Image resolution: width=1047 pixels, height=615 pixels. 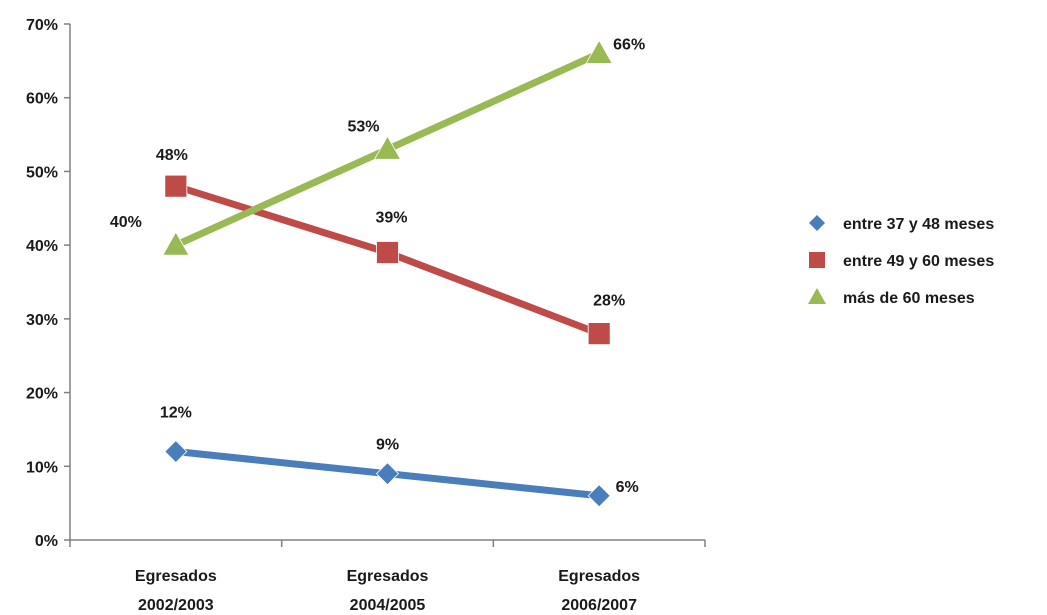 I want to click on legend-label: entre 49 y 60 meses, so click(x=918, y=261).